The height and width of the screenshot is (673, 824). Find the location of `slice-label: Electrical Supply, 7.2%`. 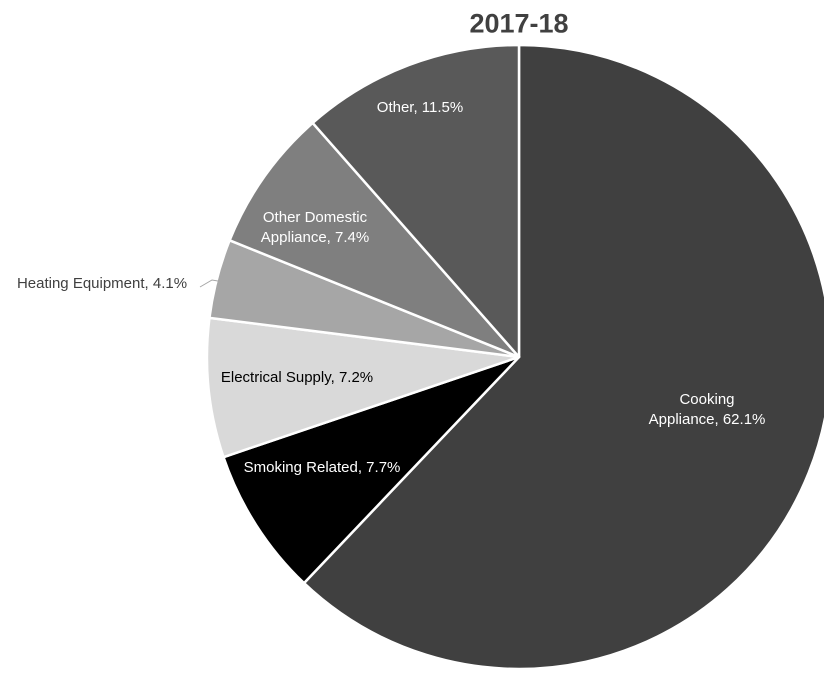

slice-label: Electrical Supply, 7.2% is located at coordinates (297, 377).